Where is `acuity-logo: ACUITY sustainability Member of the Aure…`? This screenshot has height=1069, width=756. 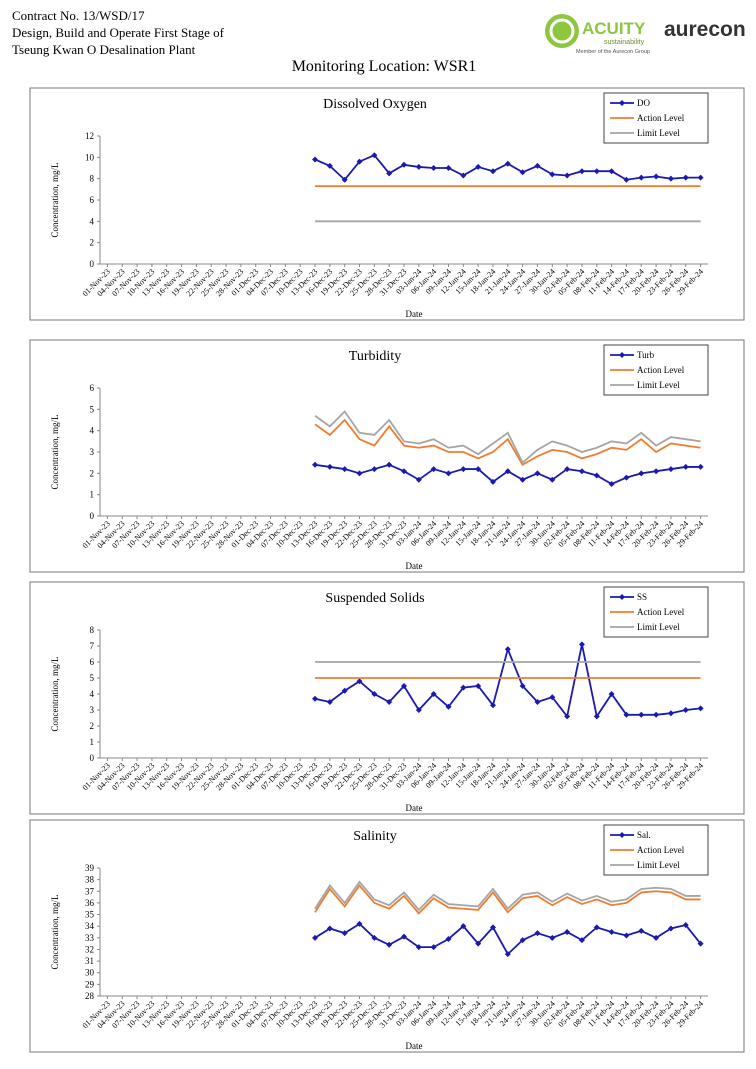
acuity-logo: ACUITY sustainability Member of the Aure… is located at coordinates (597, 34).